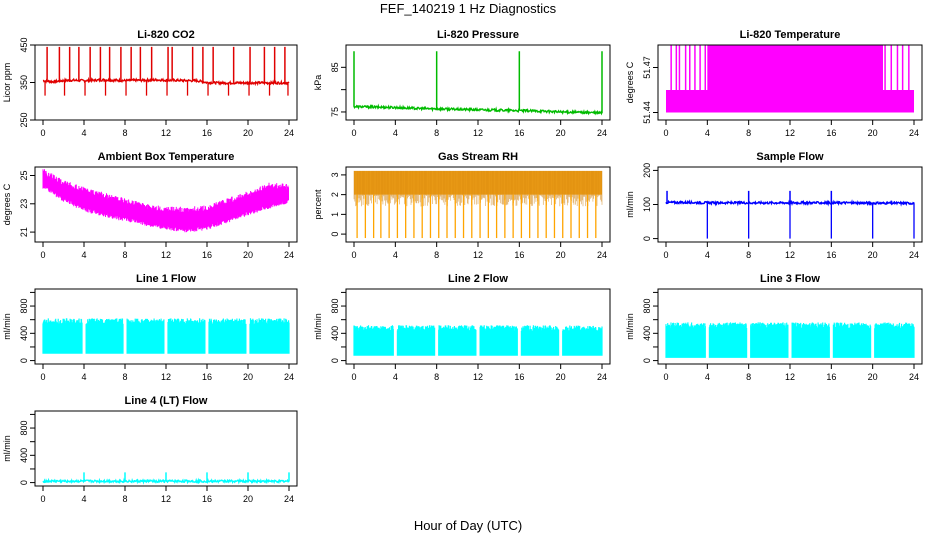 This screenshot has width=936, height=540. Describe the element at coordinates (24, 44) in the screenshot. I see `y-tick-label: 450` at that location.